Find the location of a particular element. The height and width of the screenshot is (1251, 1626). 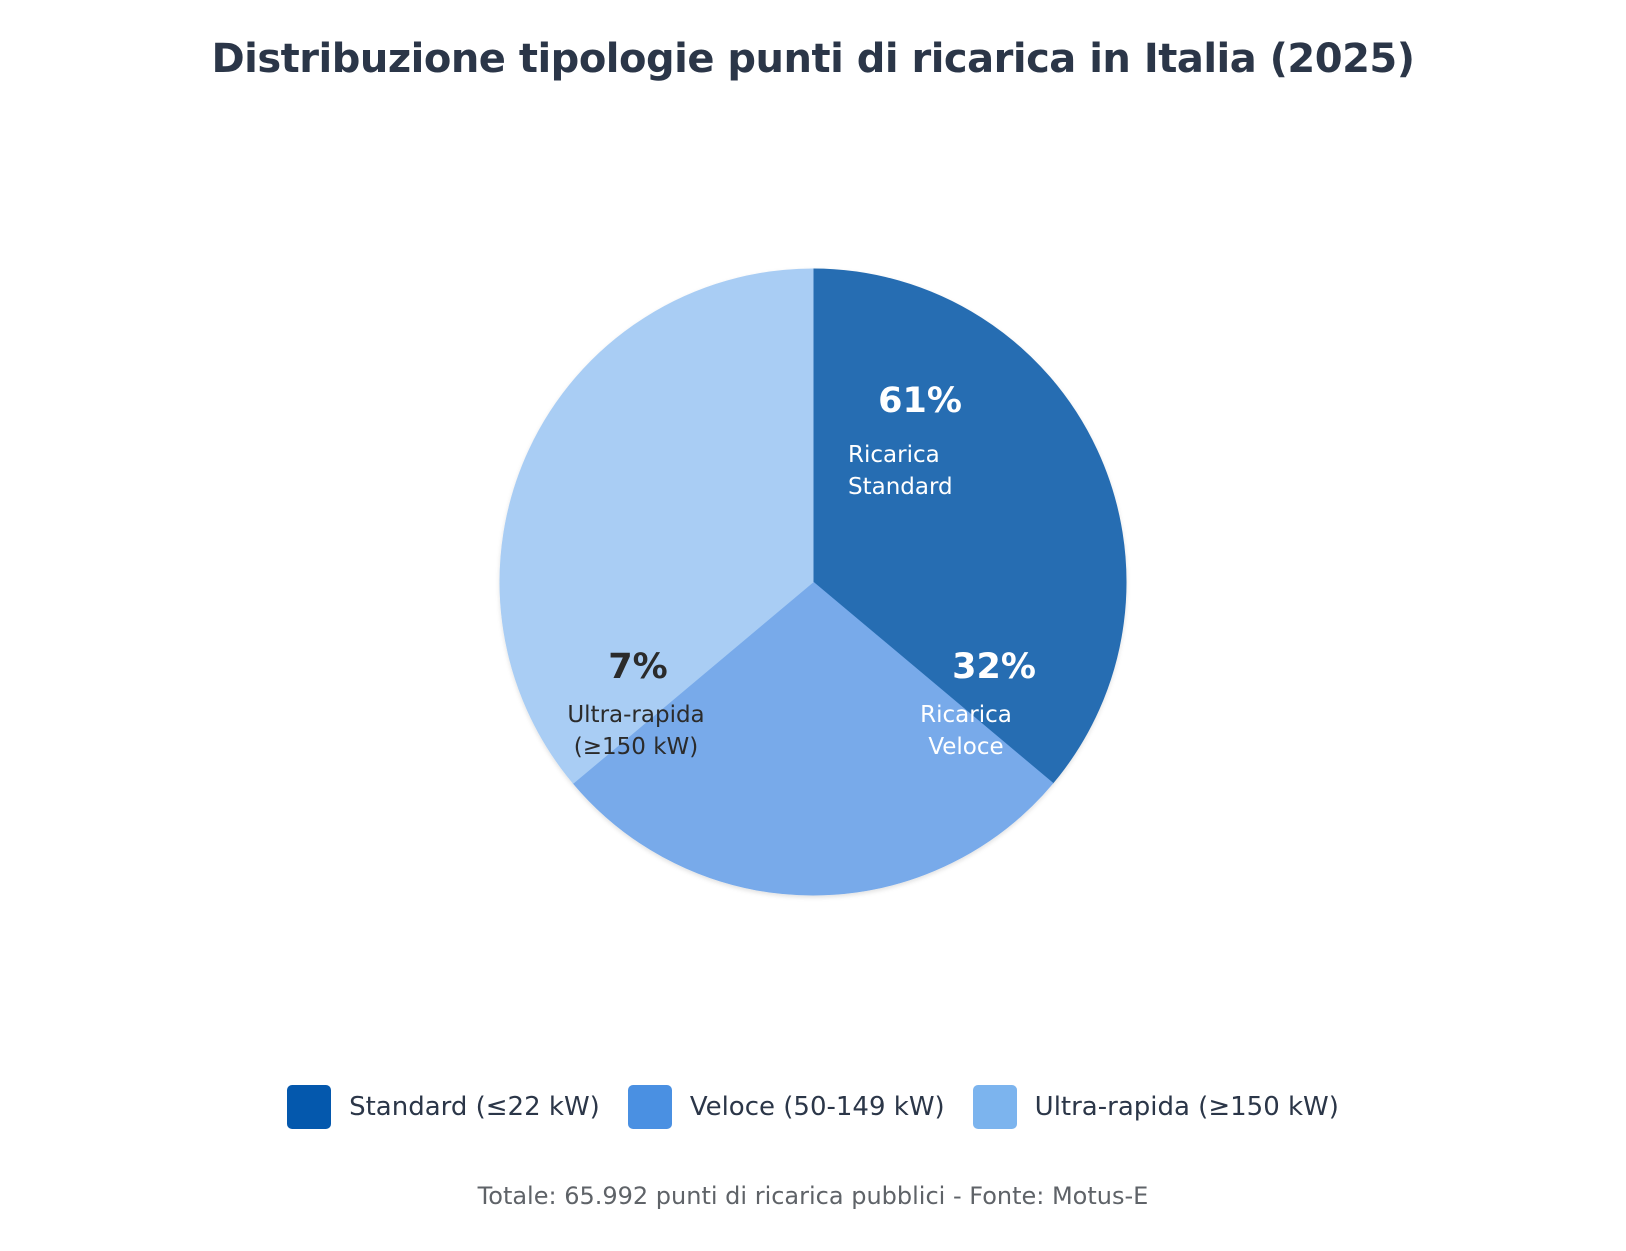

legend-item-veloce: Veloce (50-149 kW) is located at coordinates (786, 1107).